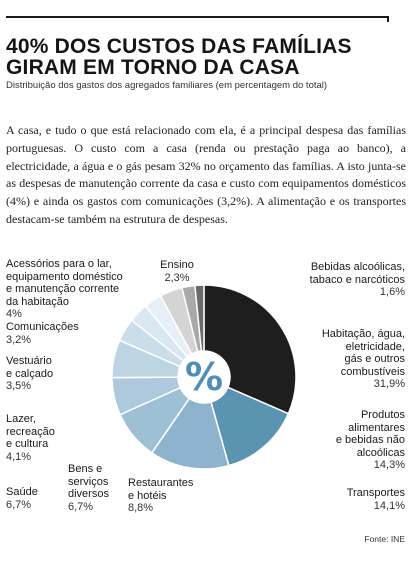 This screenshot has width=411, height=561. Describe the element at coordinates (42, 327) in the screenshot. I see `label-comunicacoes-line-1: Comunicações` at that location.